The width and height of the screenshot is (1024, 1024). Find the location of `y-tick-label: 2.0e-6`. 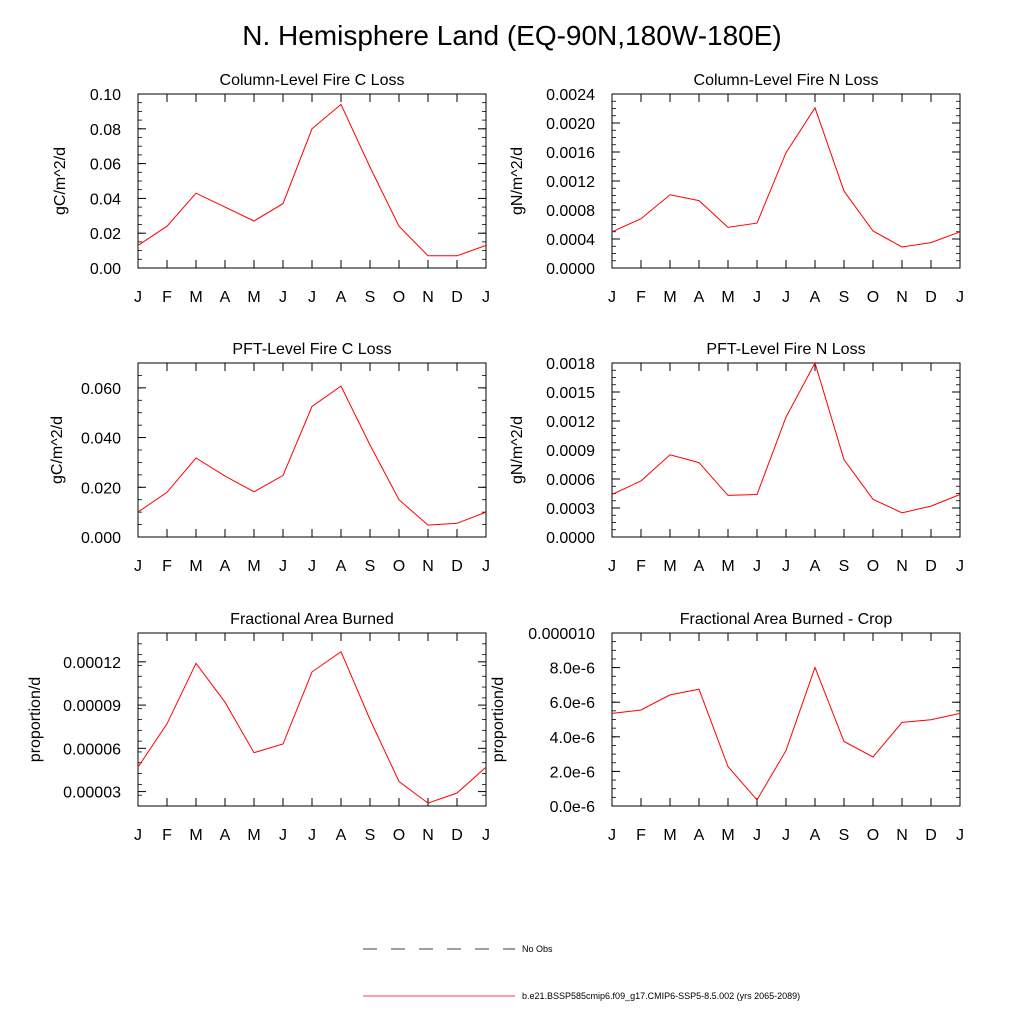

y-tick-label: 2.0e-6 is located at coordinates (572, 772).